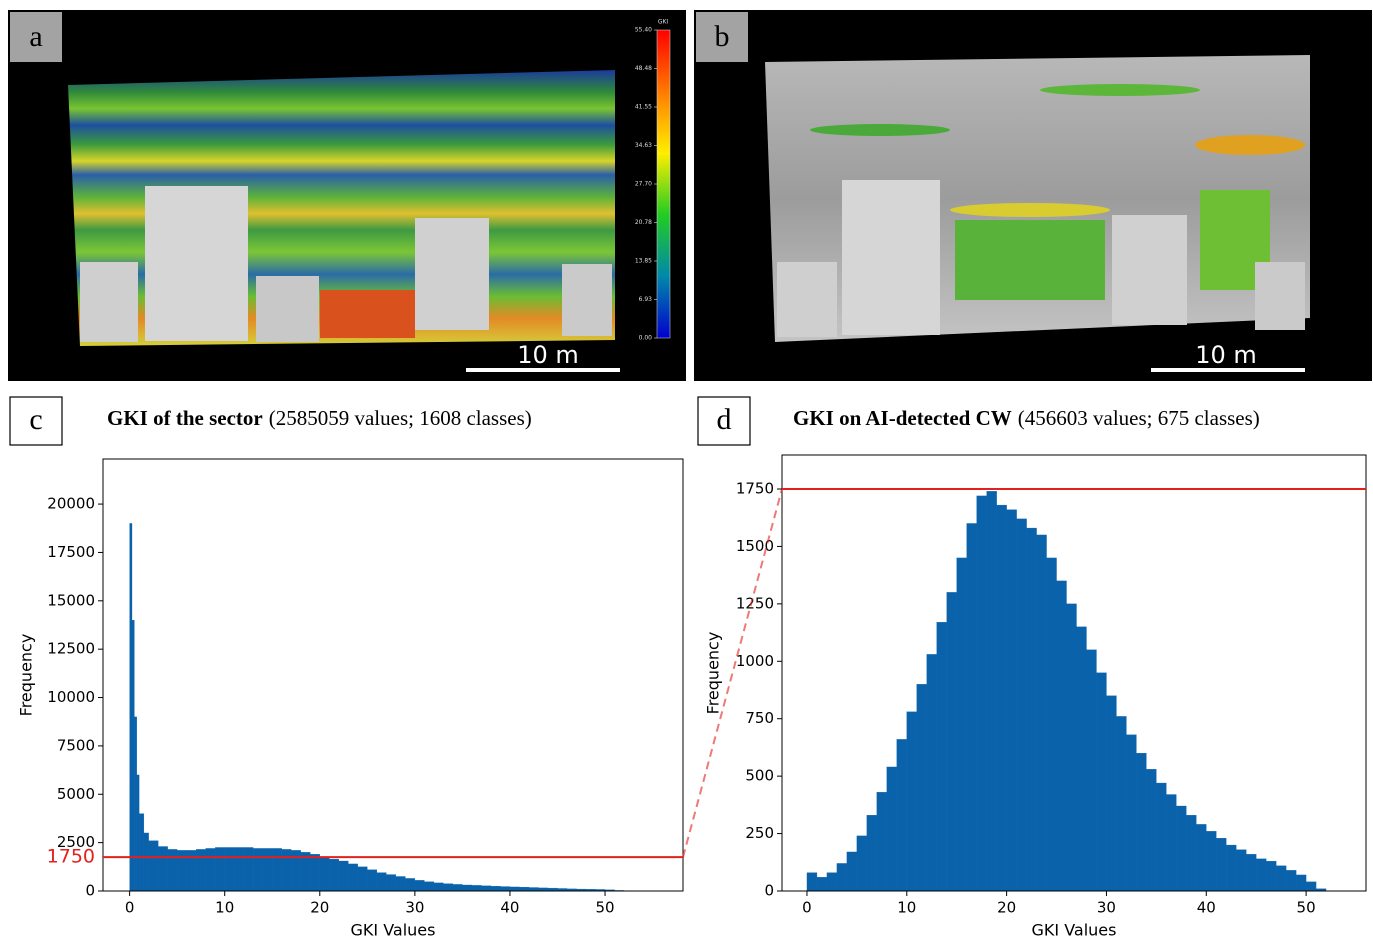 This screenshot has width=1373, height=941. What do you see at coordinates (35, 419) in the screenshot?
I see `panel-label: c` at bounding box center [35, 419].